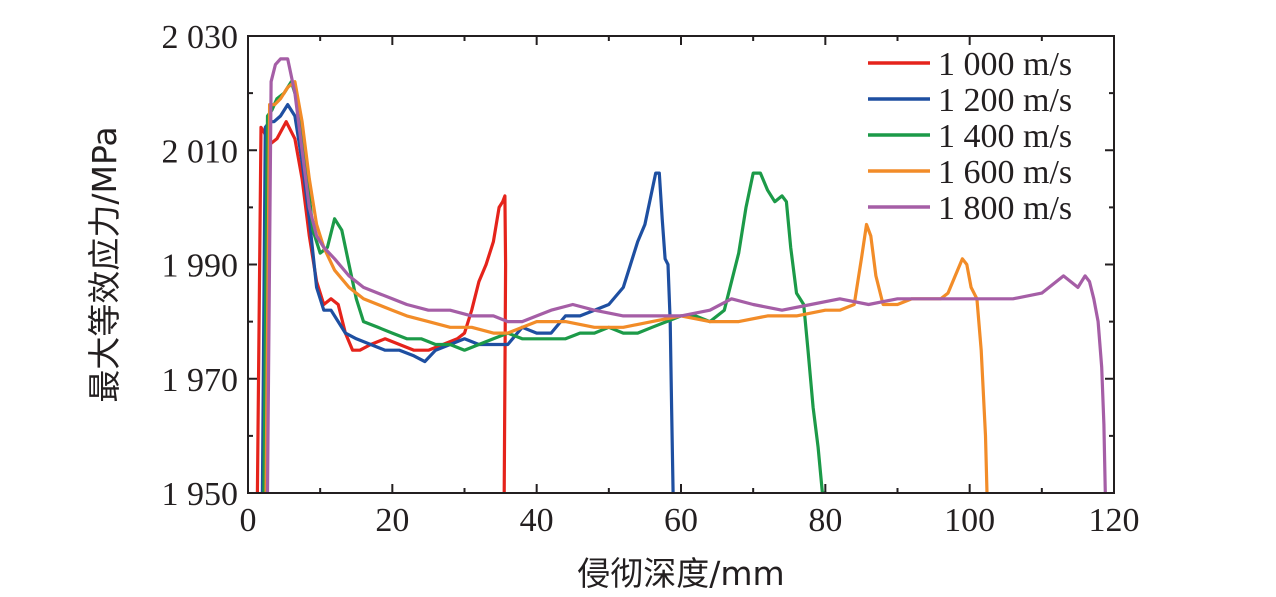  What do you see at coordinates (969, 520) in the screenshot?
I see `x-tick-label: 100` at bounding box center [969, 520].